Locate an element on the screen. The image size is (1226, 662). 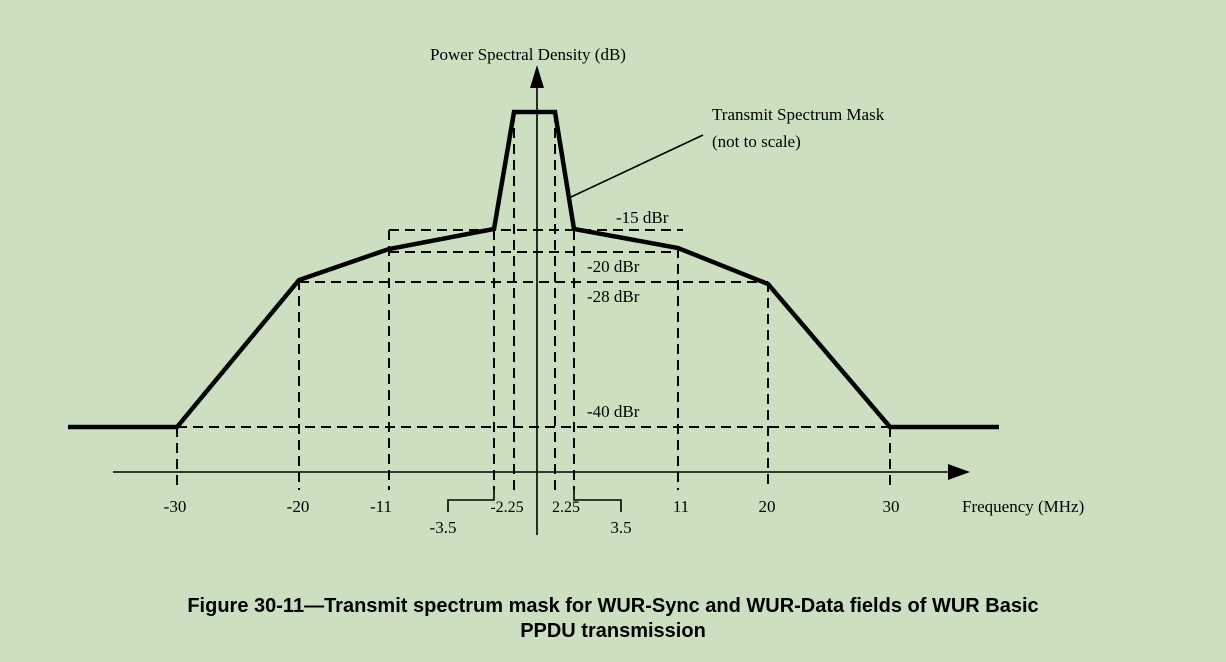
level-label-15dbr: -15 dBr is located at coordinates (642, 217).